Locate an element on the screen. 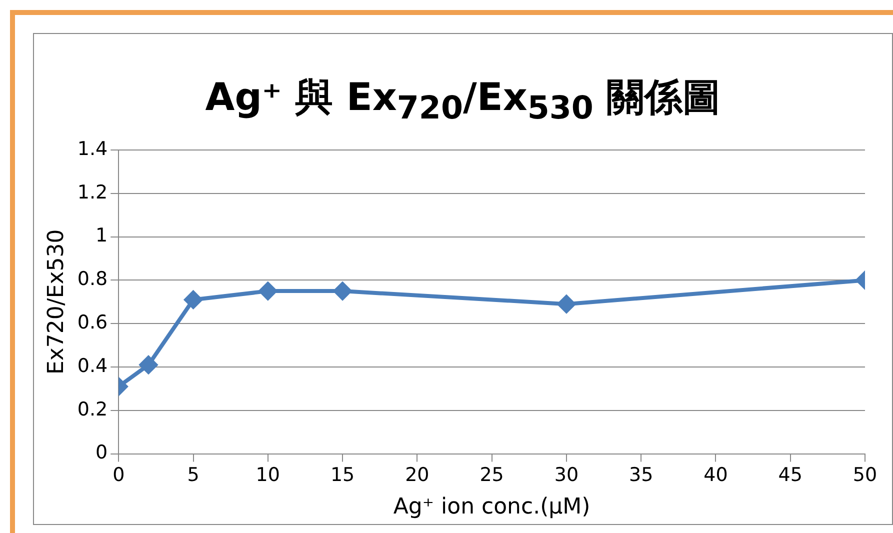 Image resolution: width=893 pixels, height=533 pixels. y-tick-label: 0.8 is located at coordinates (92, 279).